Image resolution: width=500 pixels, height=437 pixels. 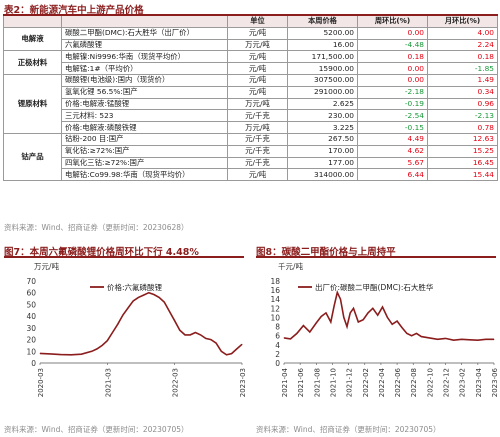 I want to click on price-cell: 267.50, so click(x=322, y=139).